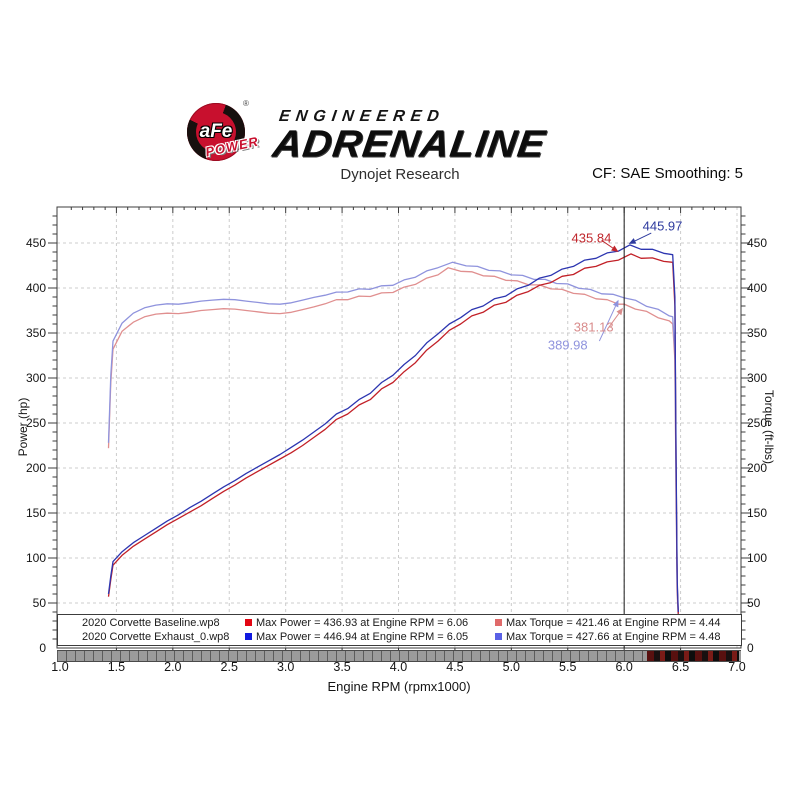 The height and width of the screenshot is (800, 800). Describe the element at coordinates (35, 558) in the screenshot. I see `power-axis-tick-label: 100` at that location.